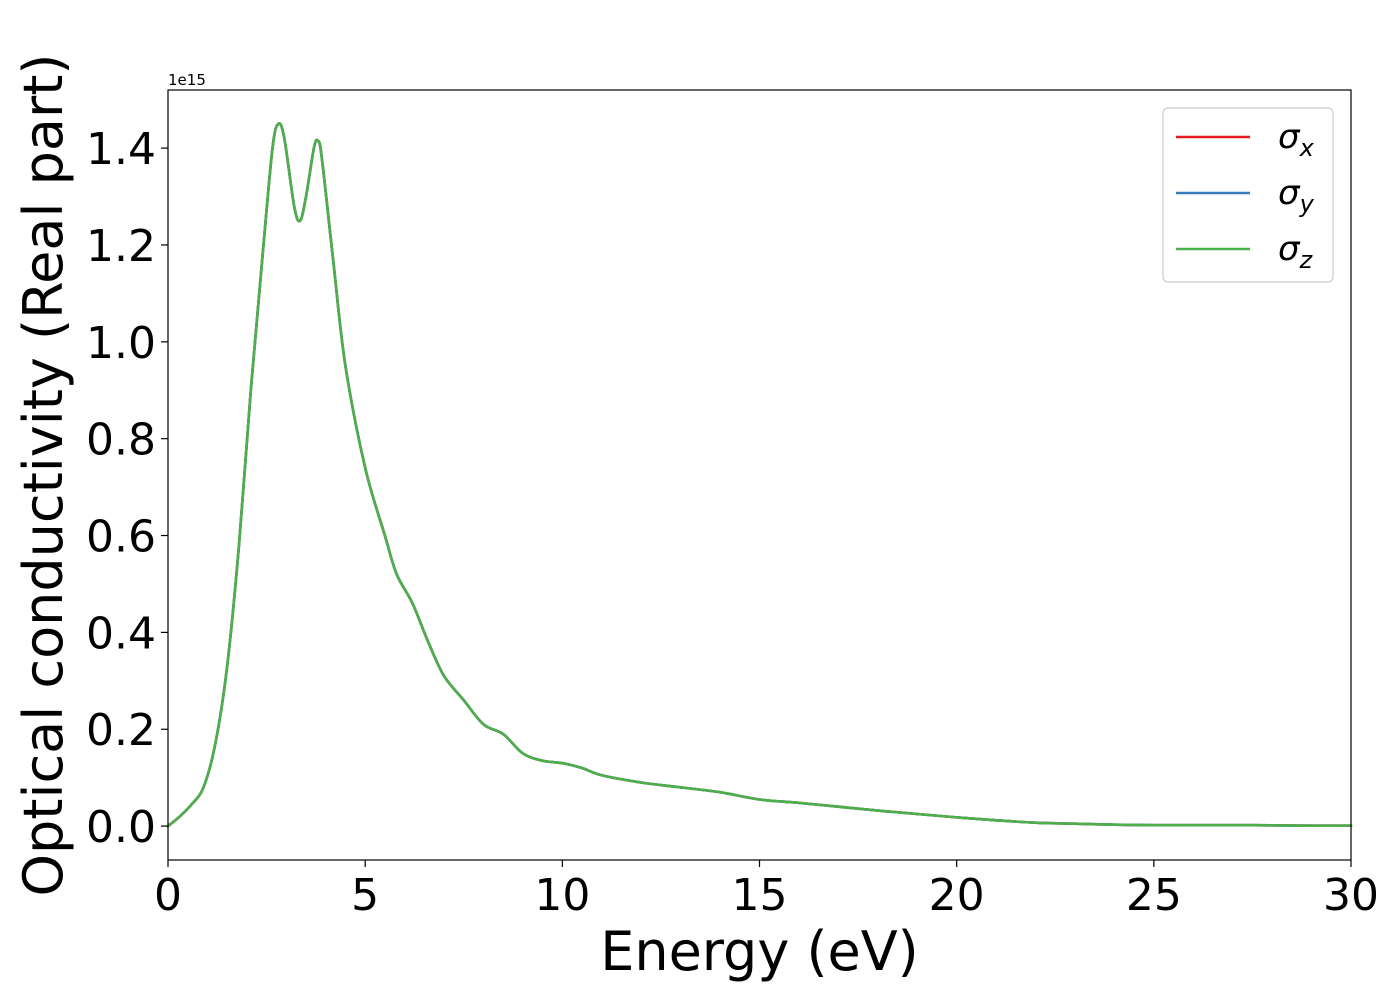  I want to click on legend-label-sigma-x: σx, so click(1296, 139).